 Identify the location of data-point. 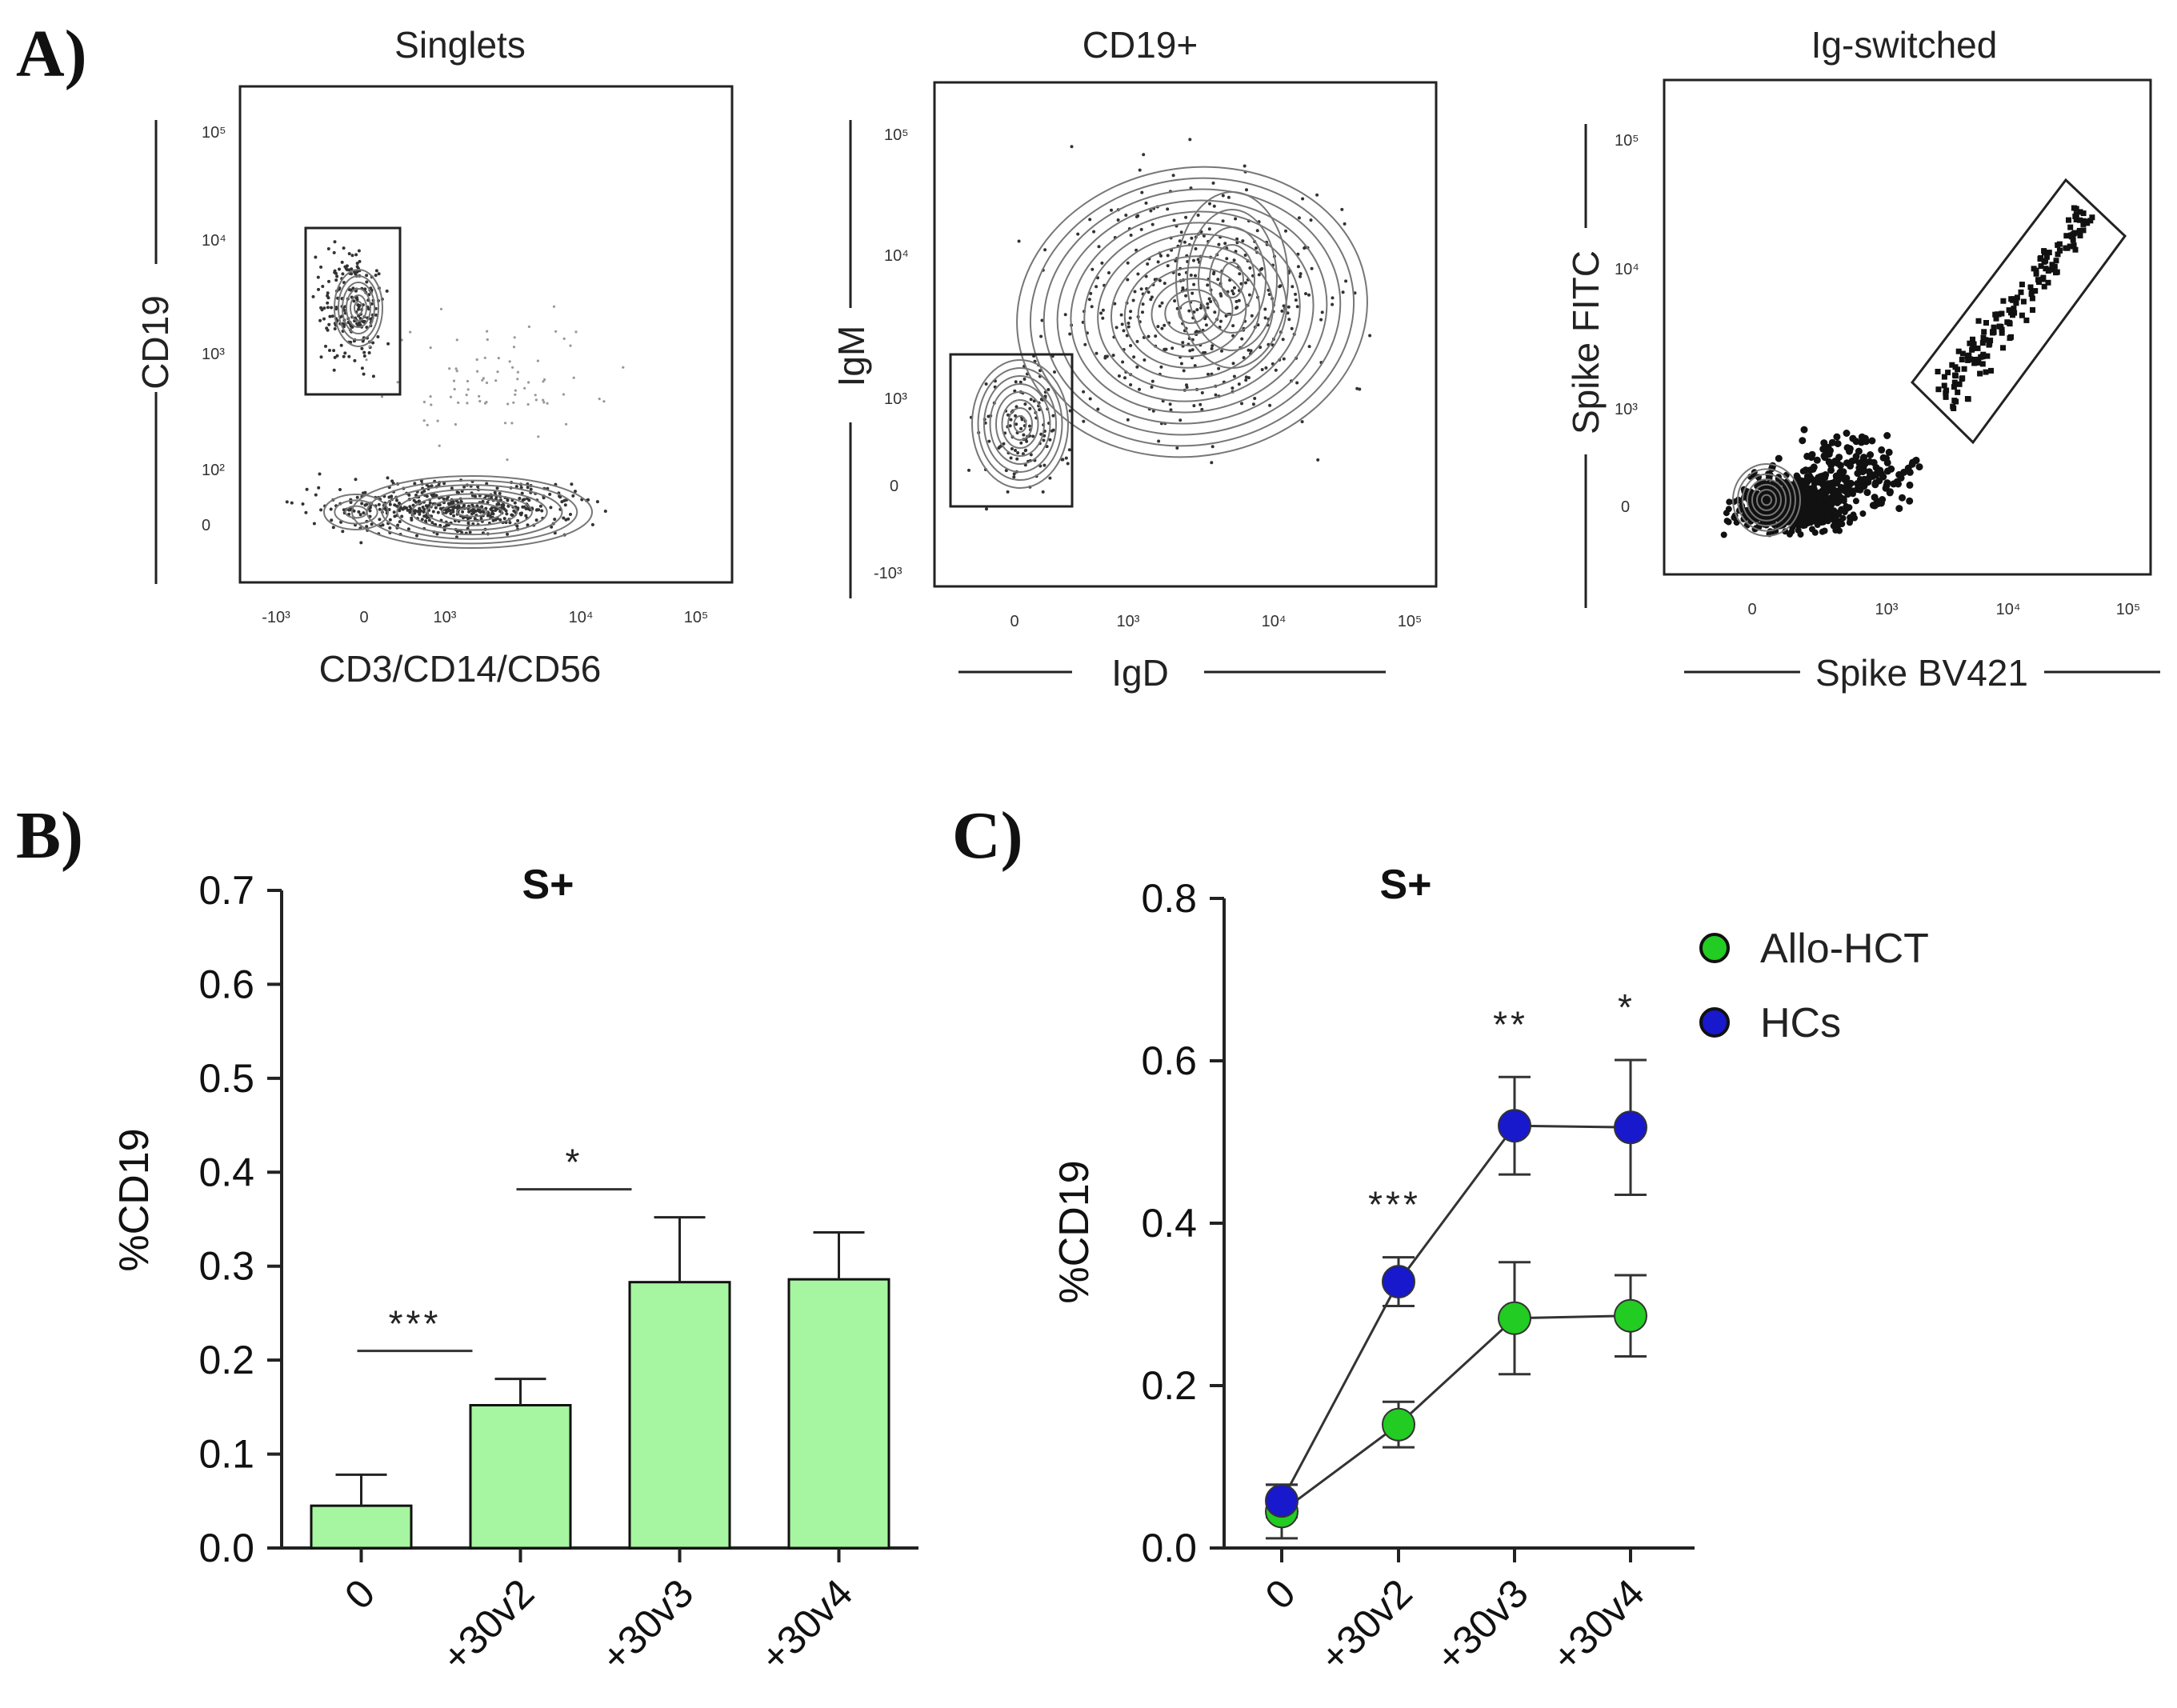
(1514, 1126).